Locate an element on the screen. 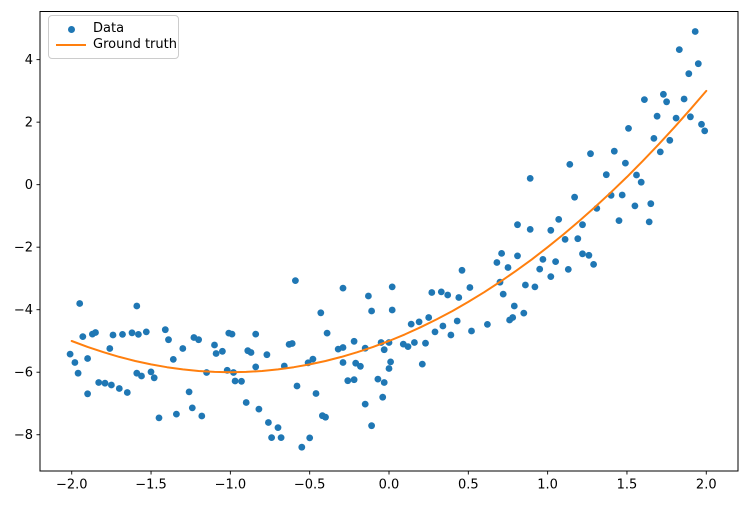  y-tick-label: 4 is located at coordinates (29, 60).